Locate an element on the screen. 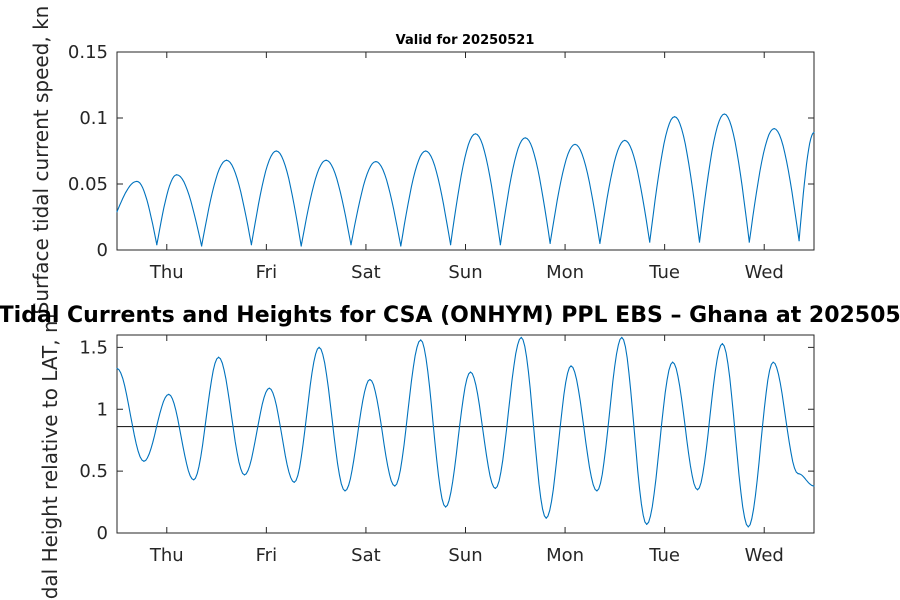  current-speed-ylabel: Surface tidal current speed, kn is located at coordinates (41, 160).